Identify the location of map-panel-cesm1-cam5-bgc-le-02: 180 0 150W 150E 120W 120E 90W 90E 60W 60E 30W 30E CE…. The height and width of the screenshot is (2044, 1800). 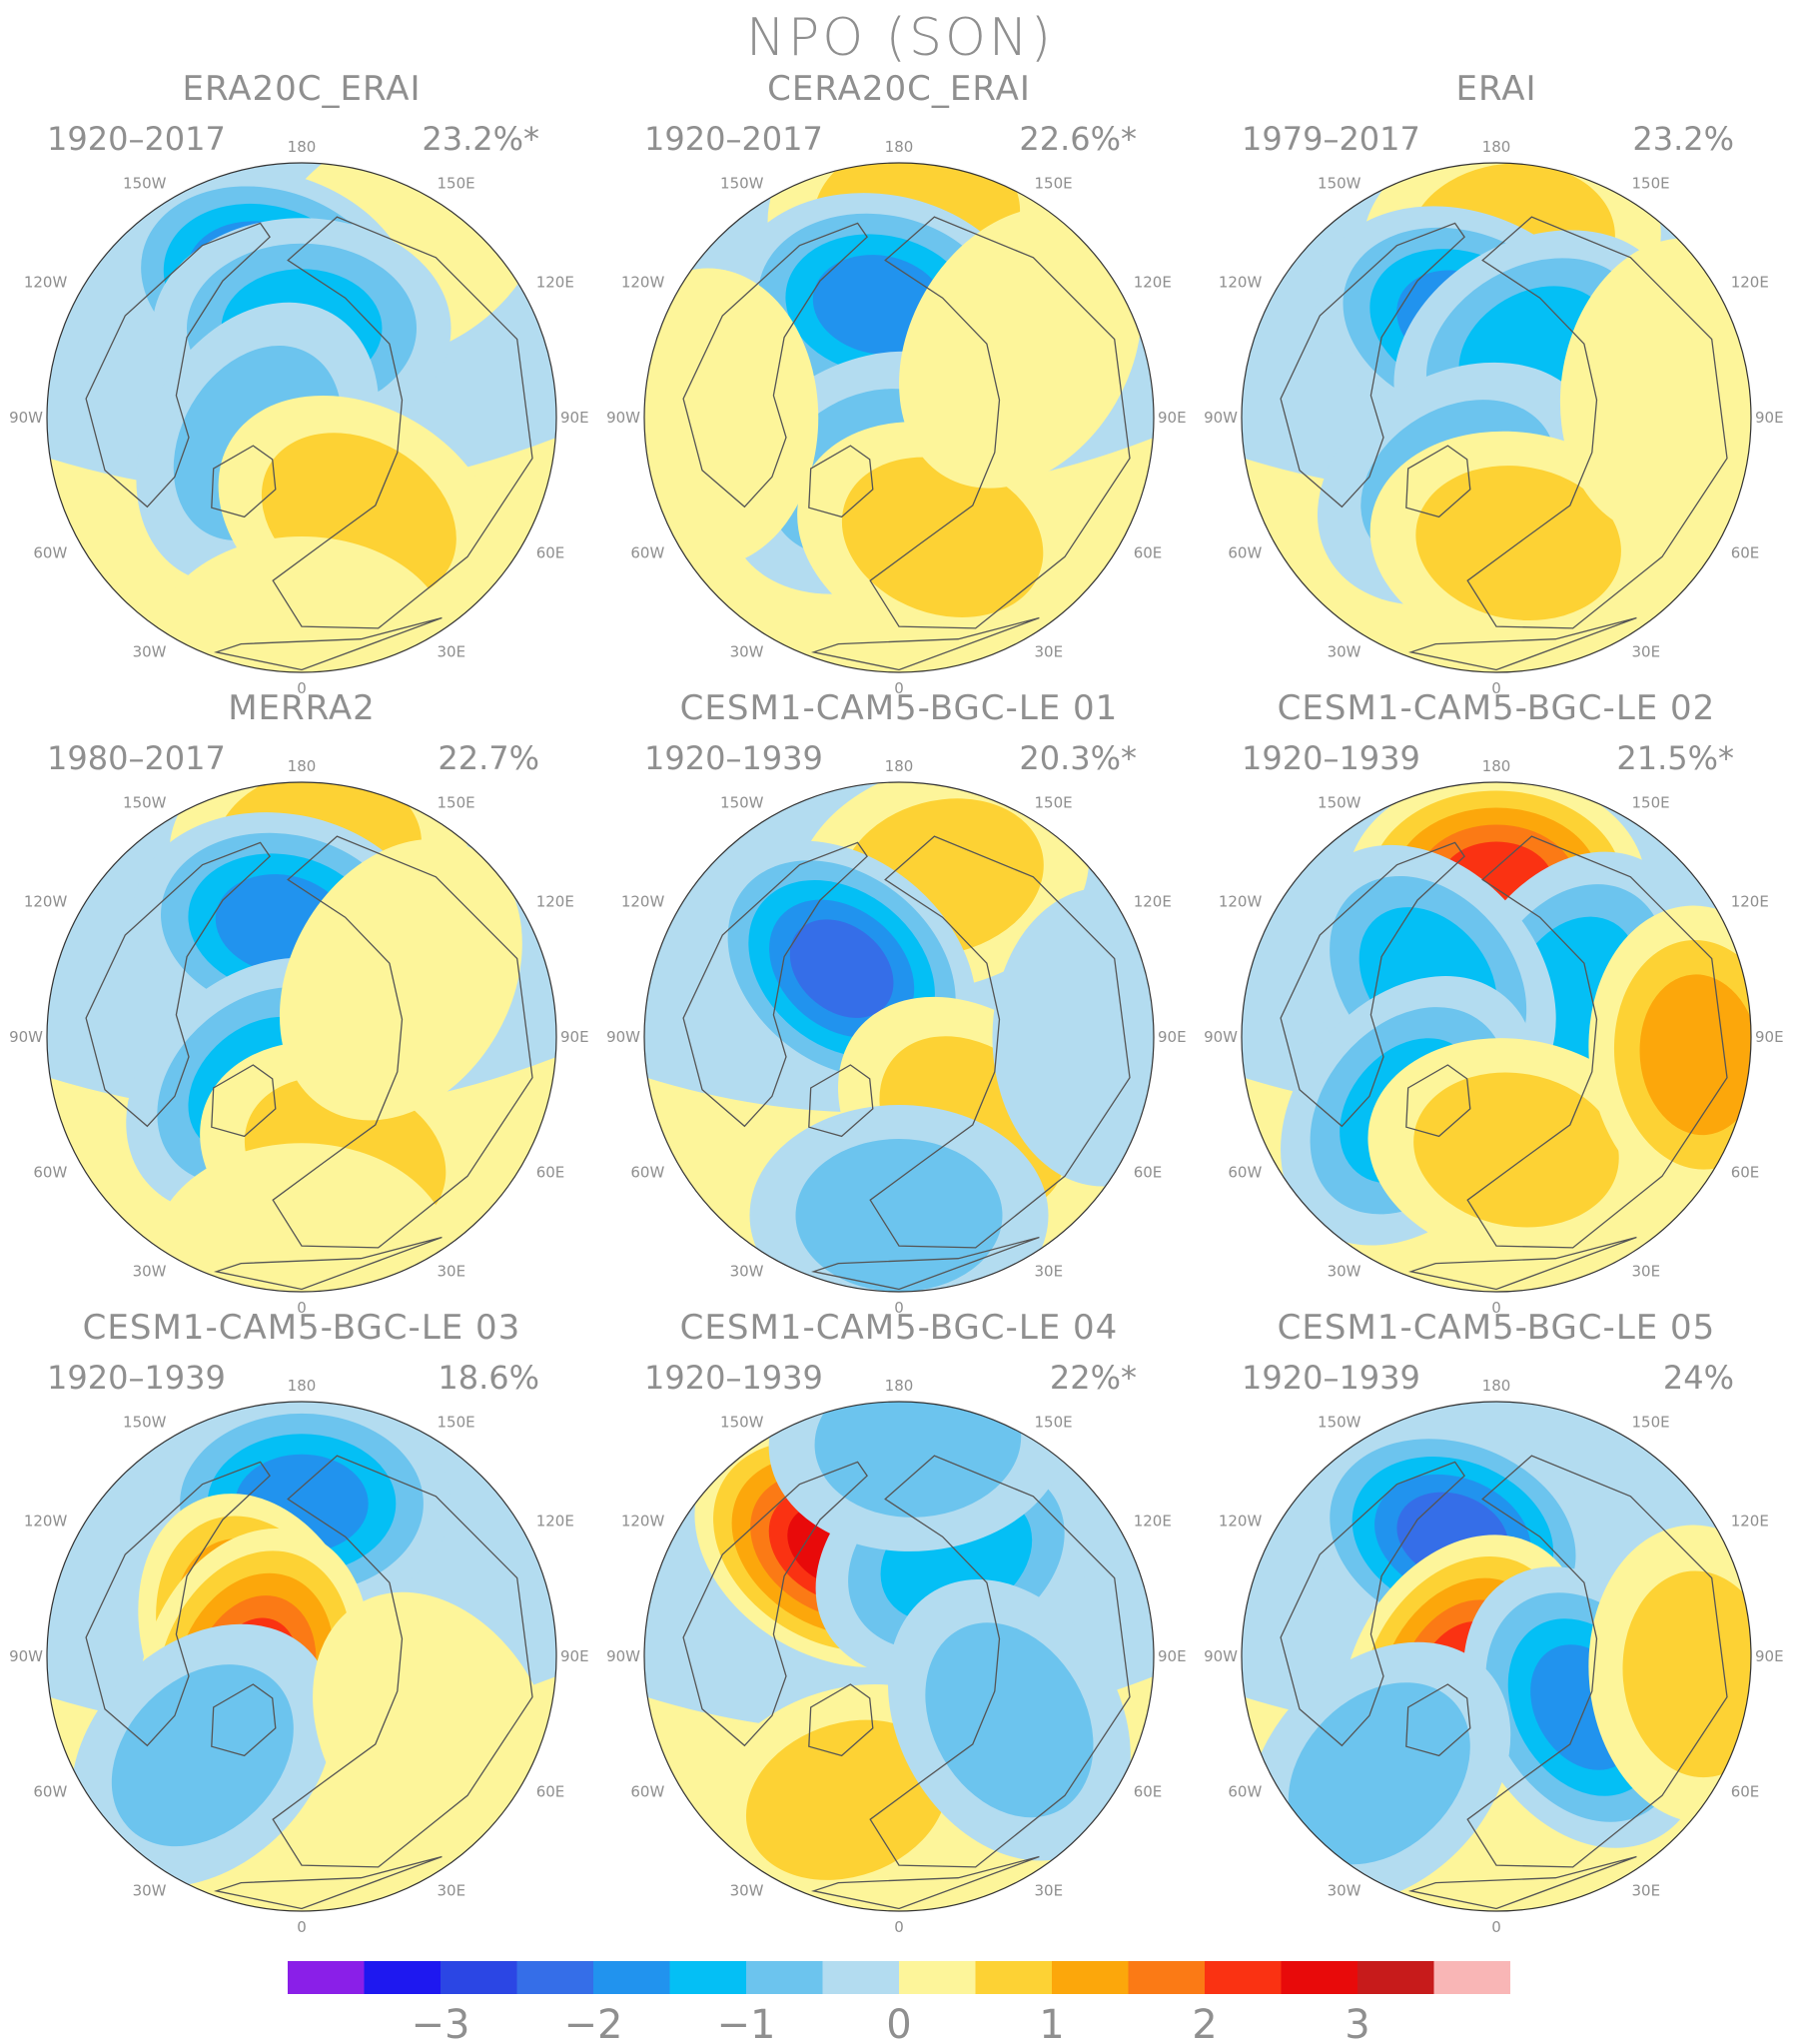
(1494, 1002).